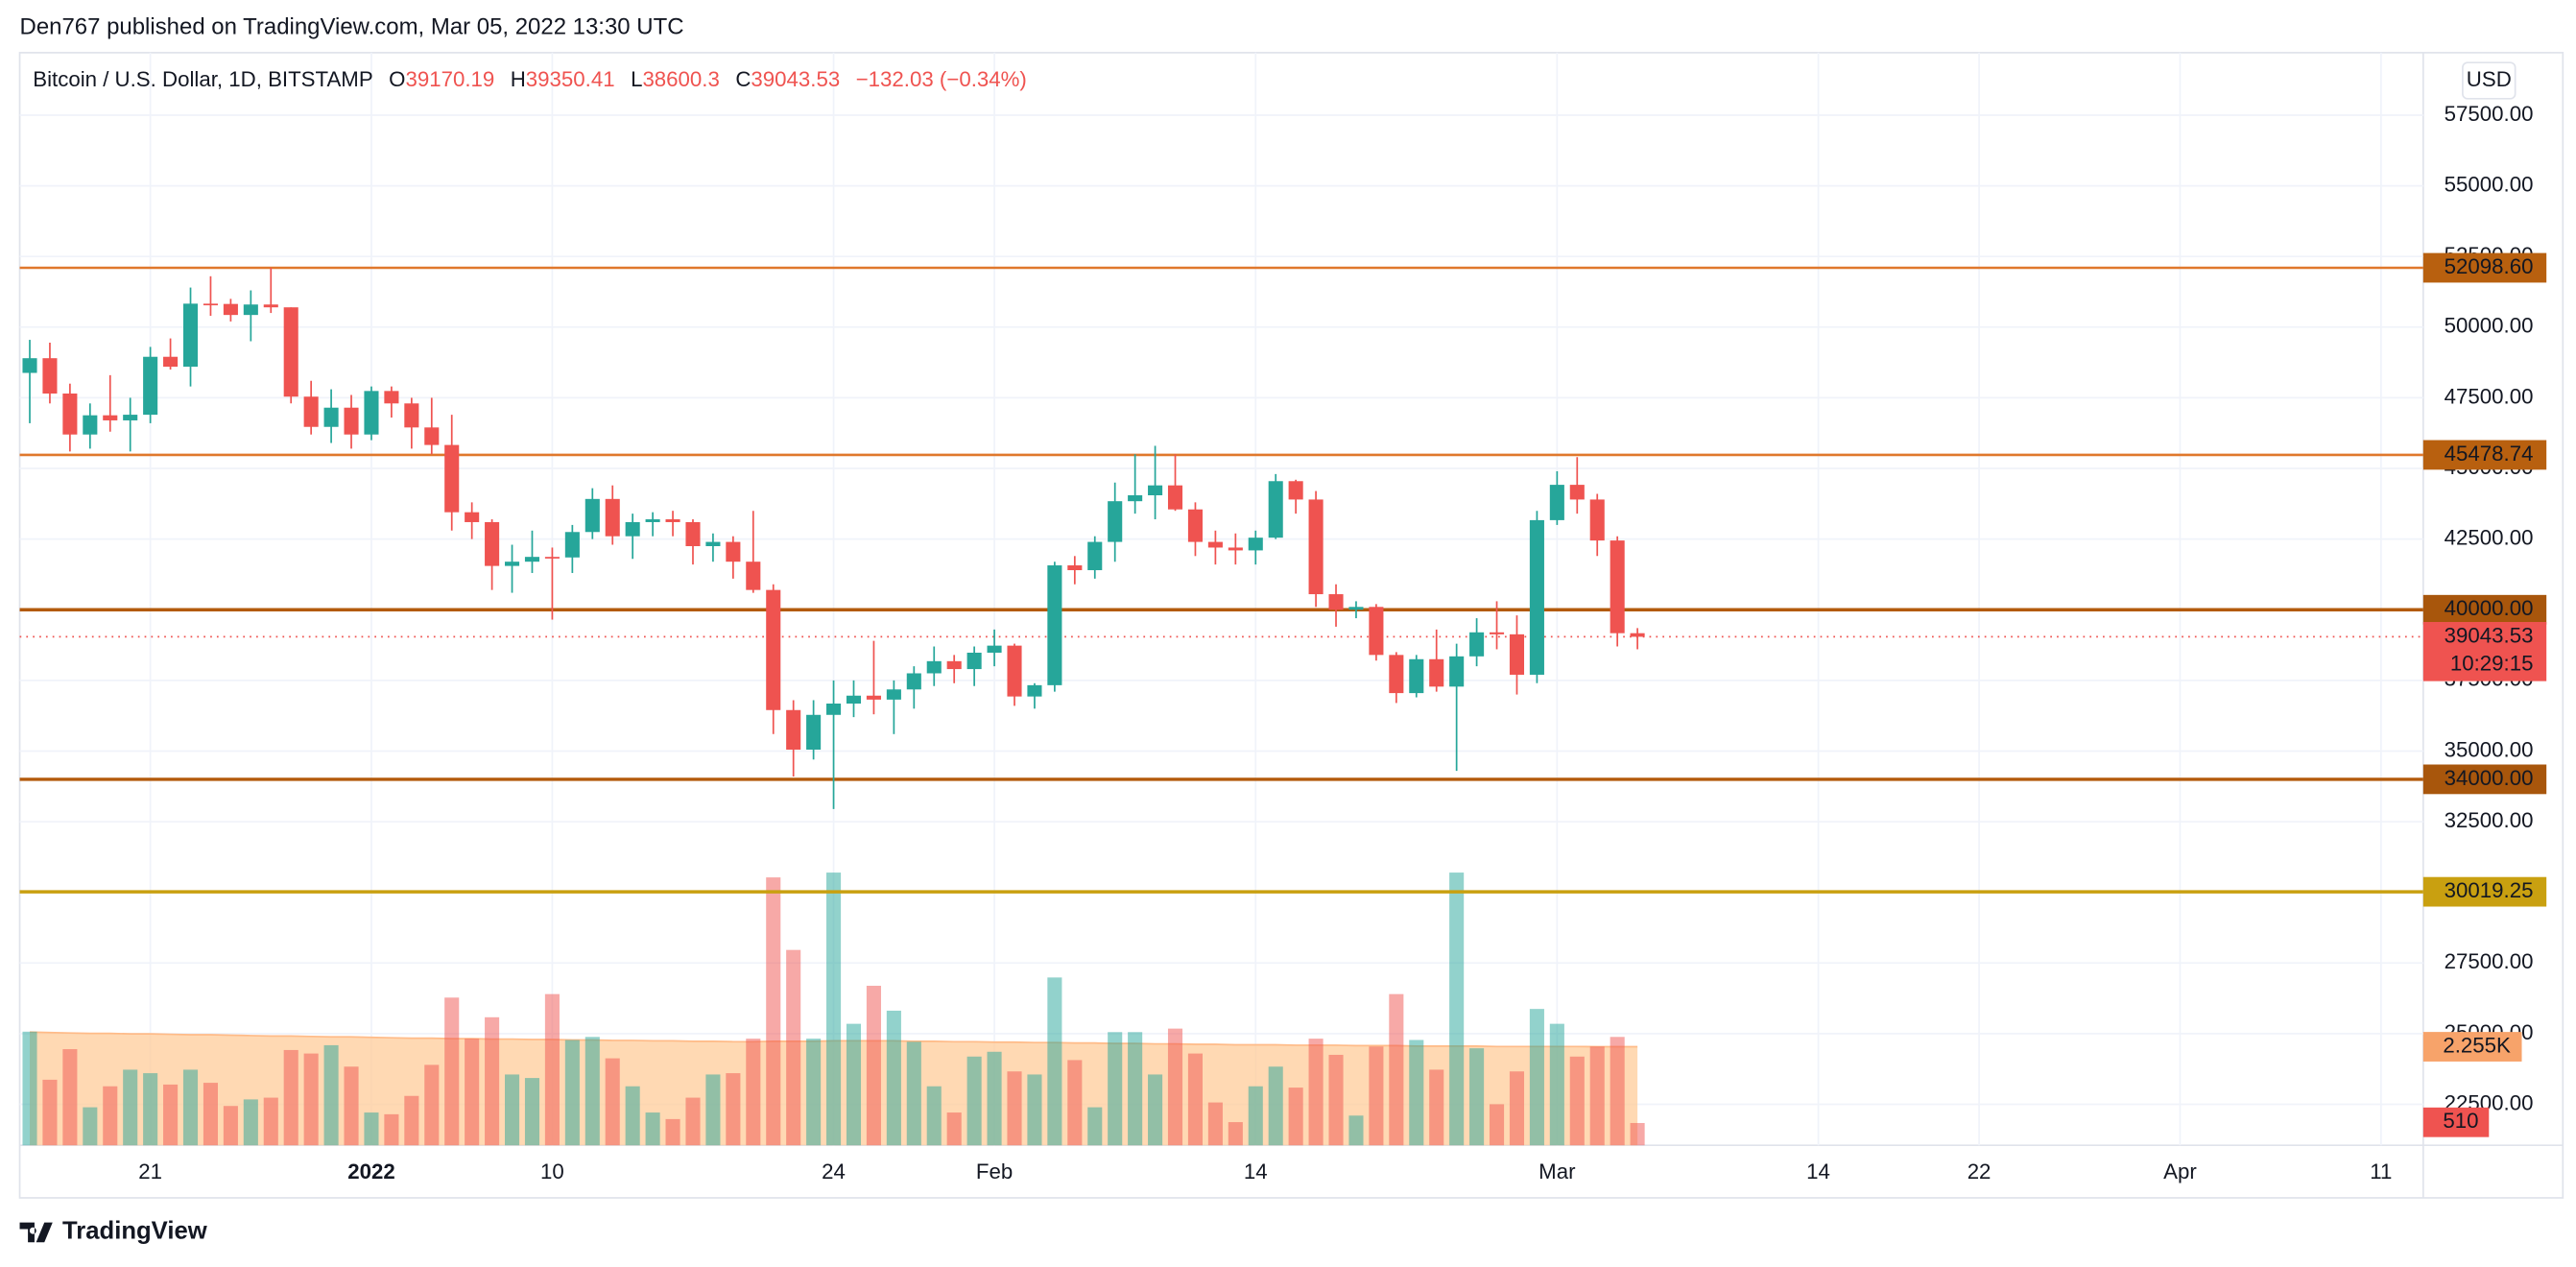 The image size is (2576, 1267). I want to click on last-price-label: 39043.53, so click(2489, 635).